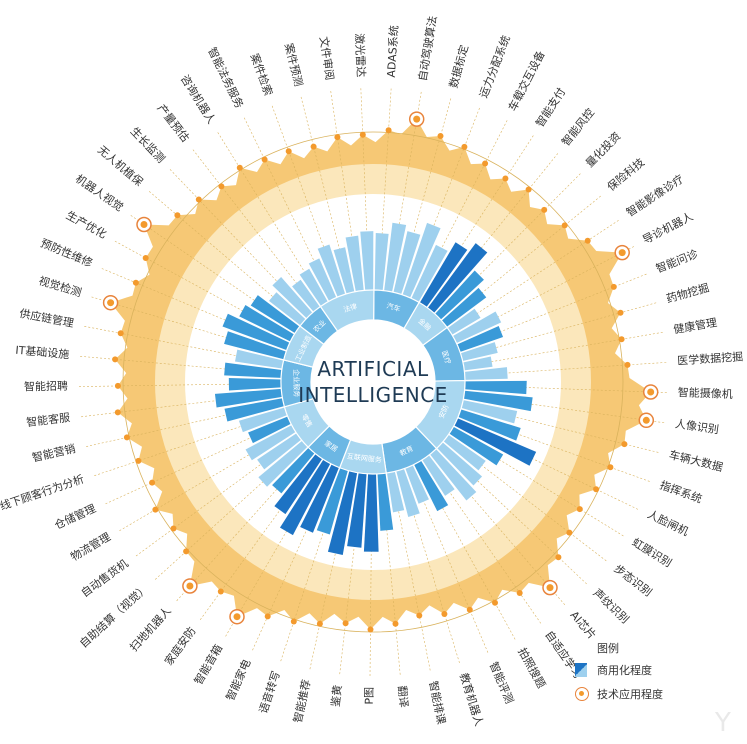 The width and height of the screenshot is (747, 744). What do you see at coordinates (608, 648) in the screenshot?
I see `legend-title: 图例` at bounding box center [608, 648].